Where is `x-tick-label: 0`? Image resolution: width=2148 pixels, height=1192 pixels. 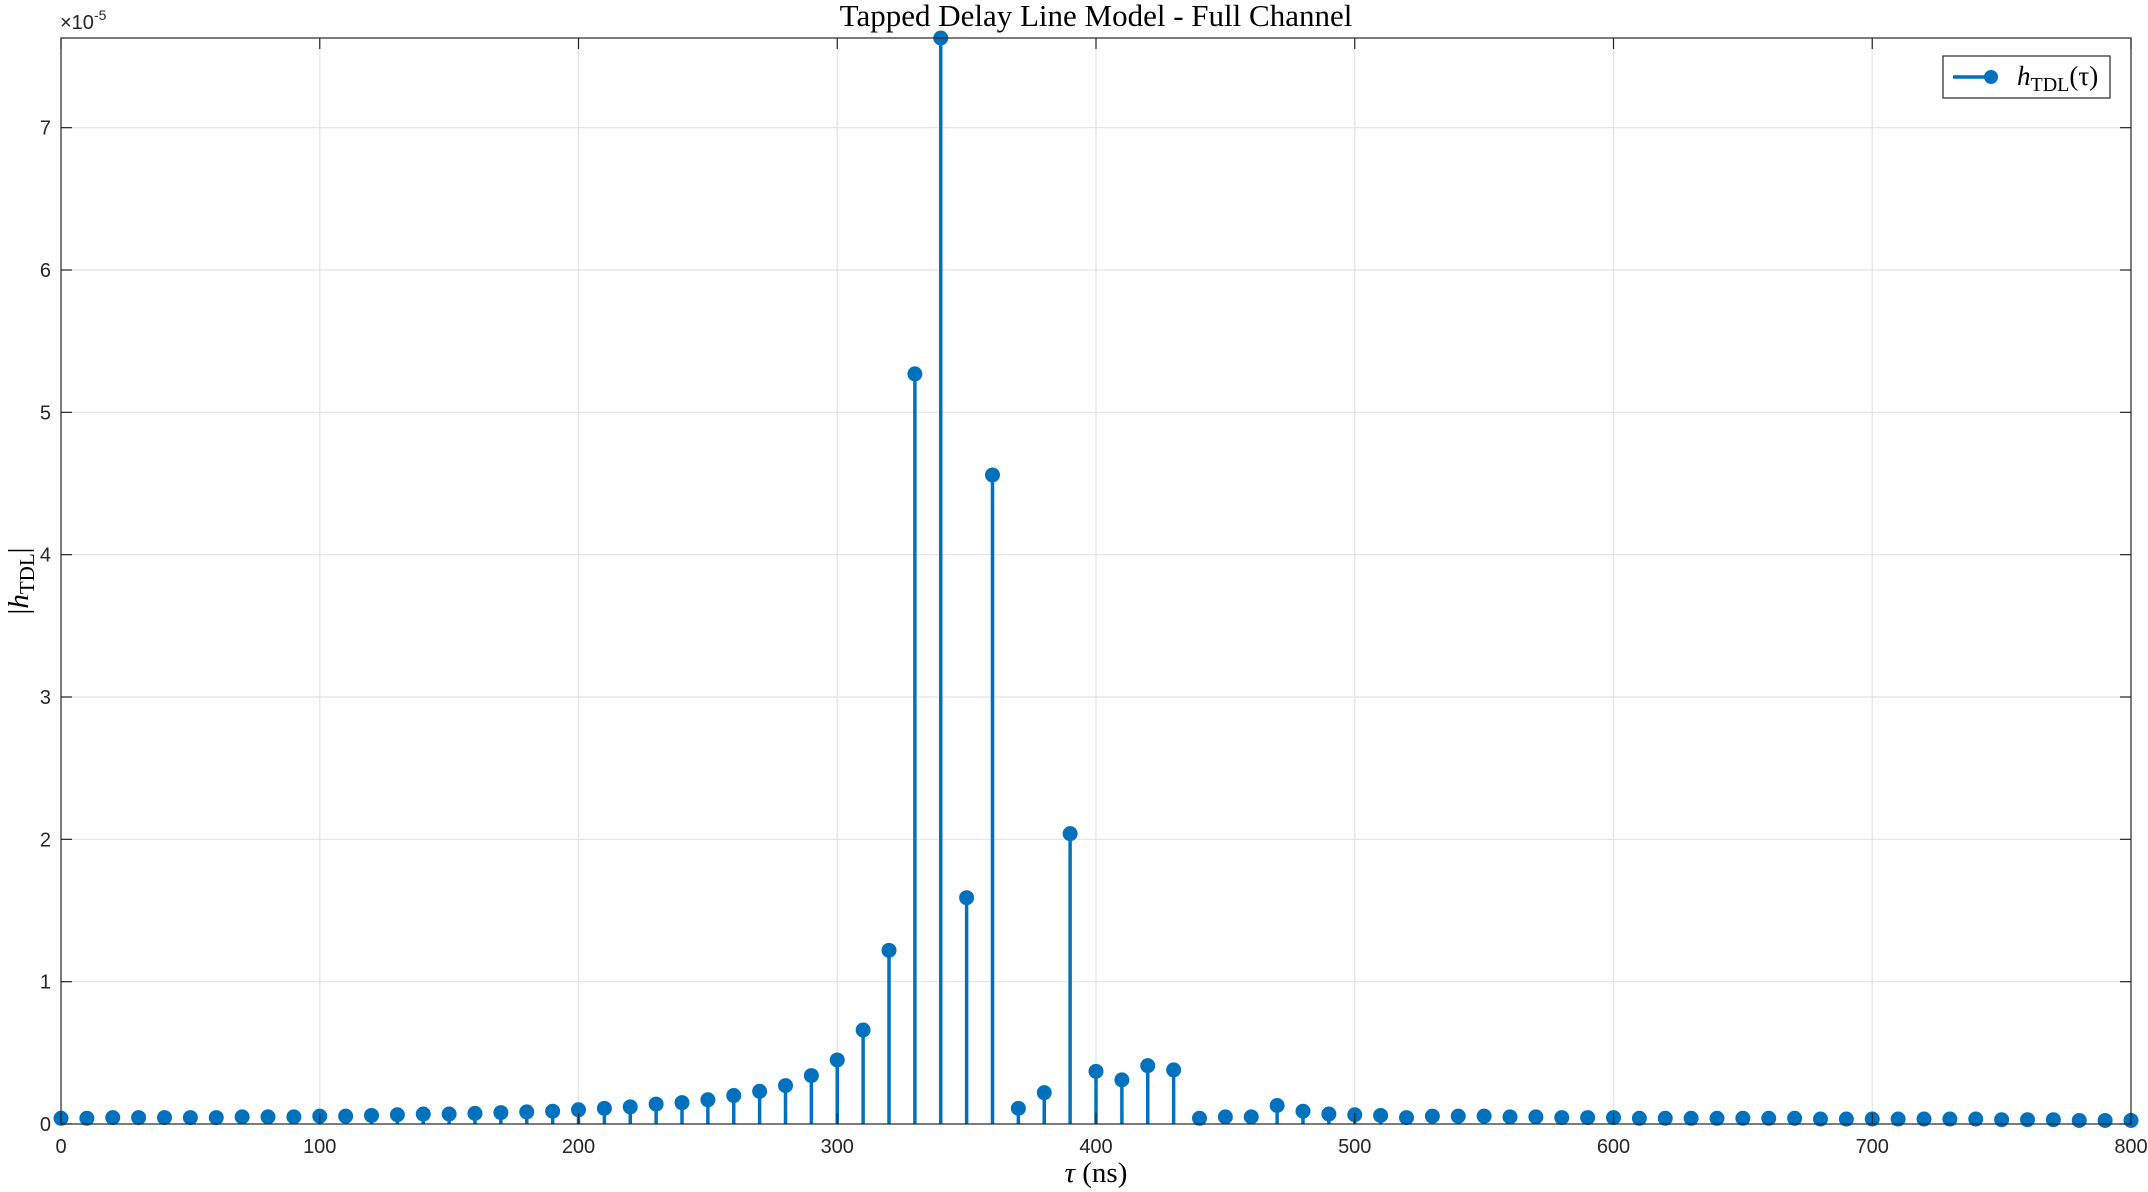
x-tick-label: 0 is located at coordinates (60, 1147).